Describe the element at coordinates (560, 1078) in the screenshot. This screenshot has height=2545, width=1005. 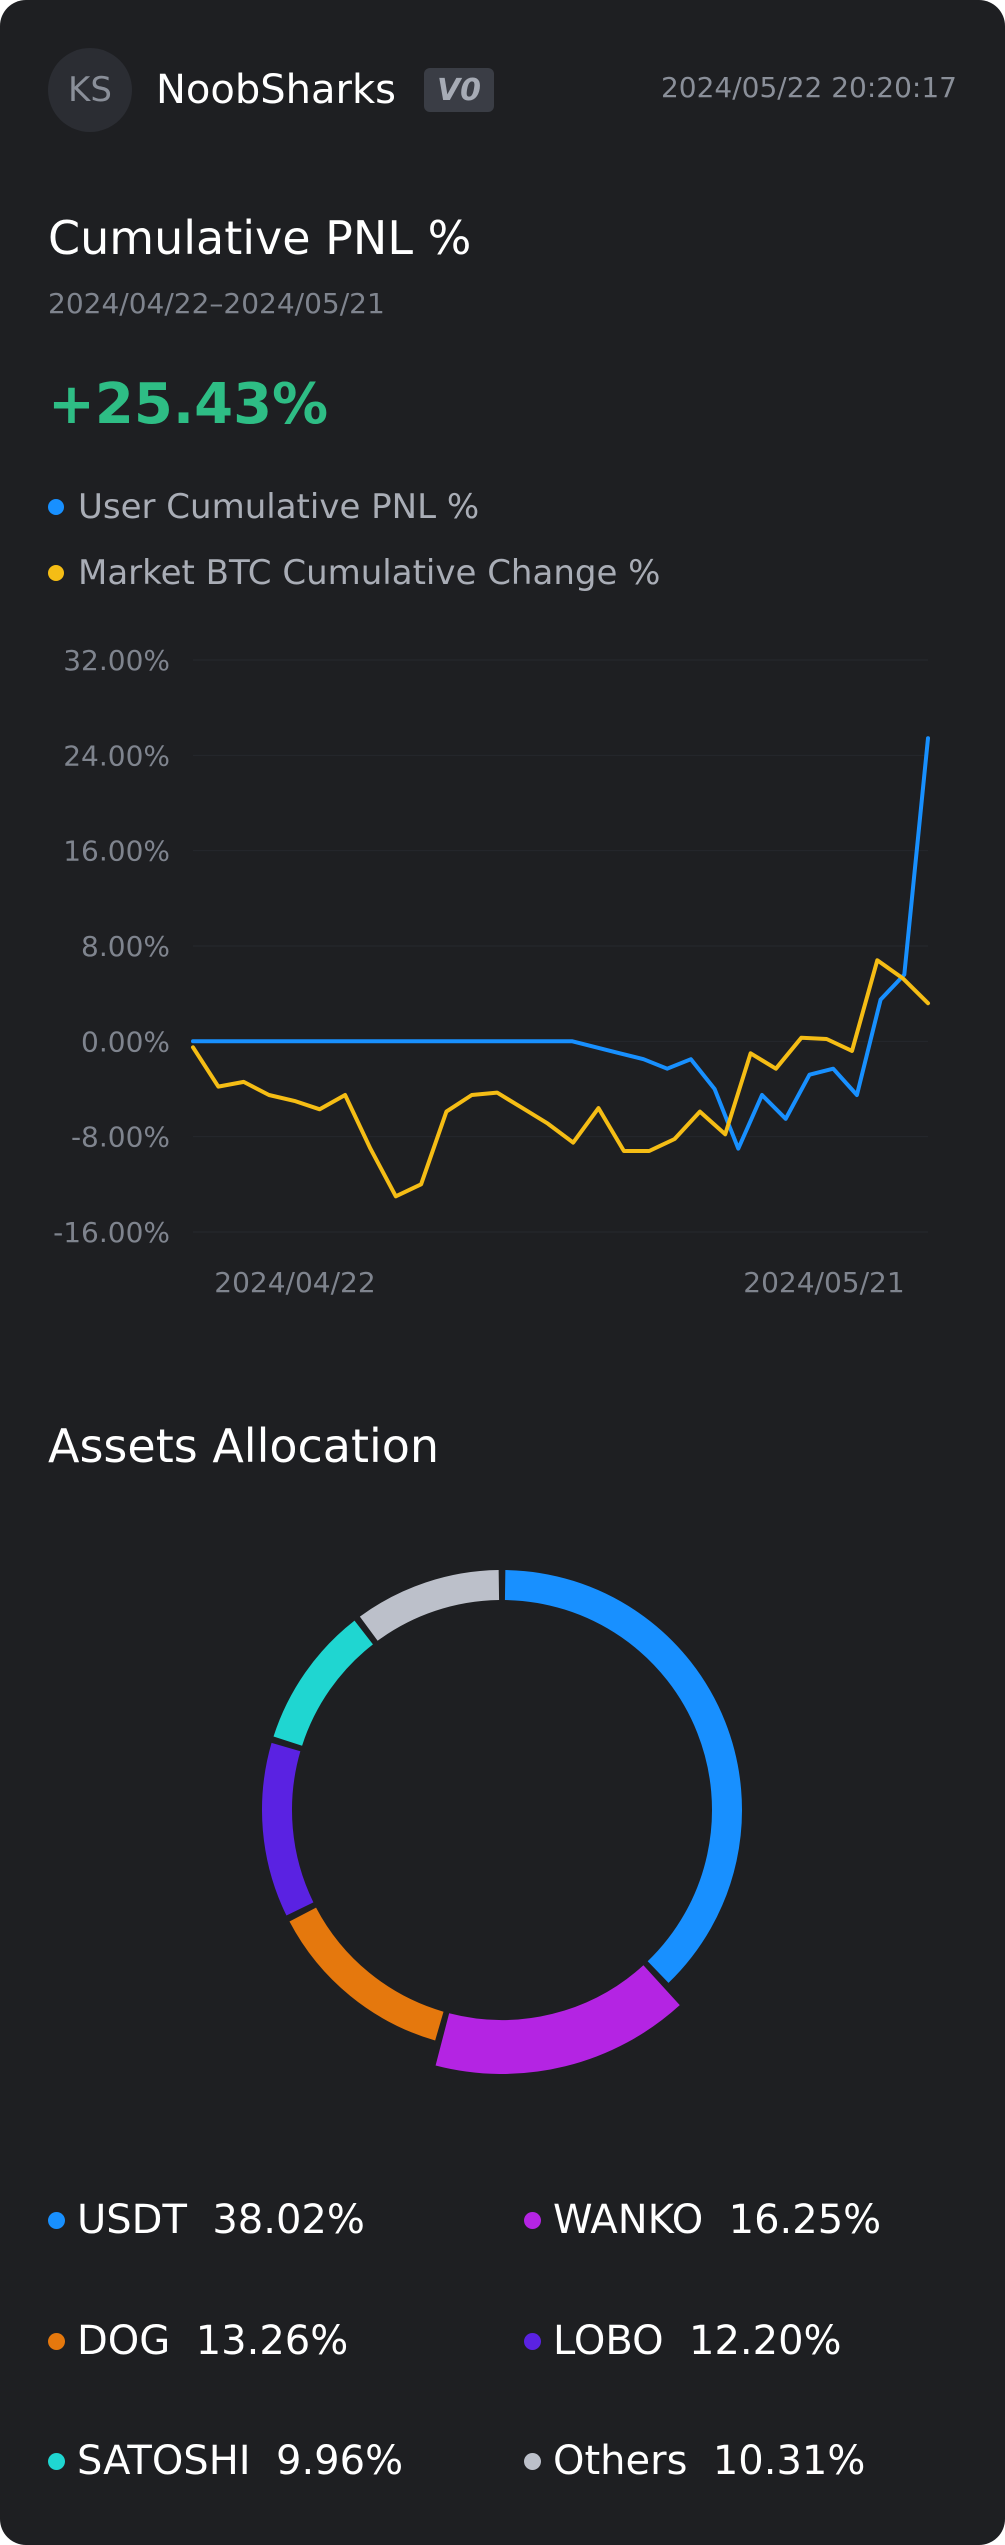
I see `series-line-btc-change` at that location.